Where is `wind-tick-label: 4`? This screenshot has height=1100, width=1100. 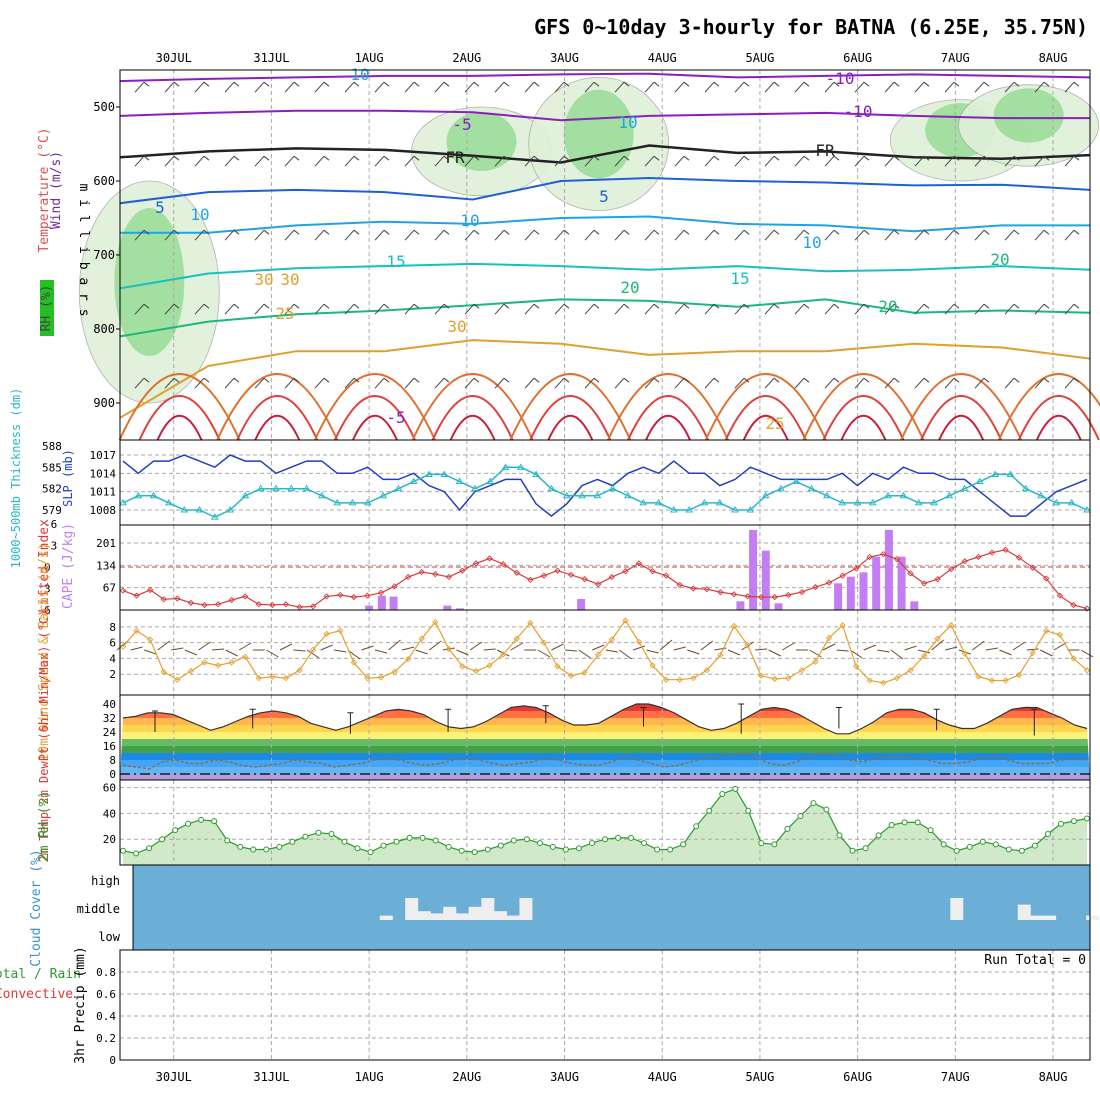
wind-tick-label: 4 is located at coordinates (112, 658).